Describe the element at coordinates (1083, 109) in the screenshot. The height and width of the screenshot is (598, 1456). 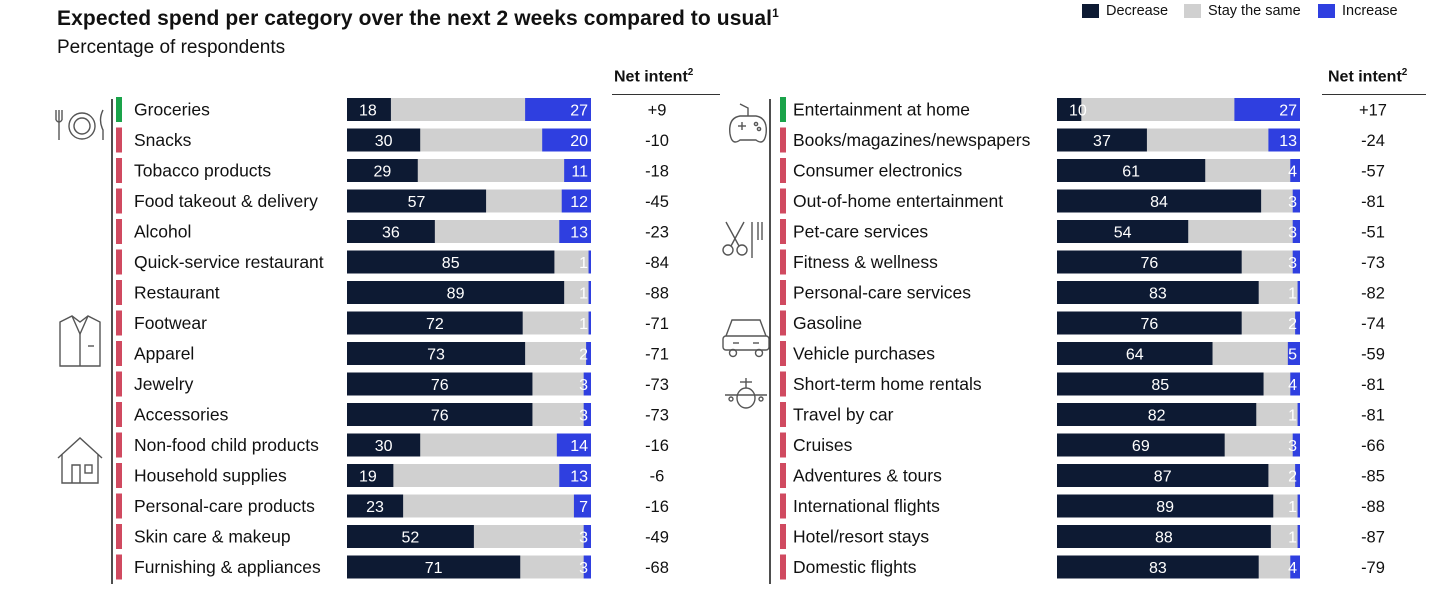
I see `bar-row: Entertainment at home 10 27 +17` at that location.